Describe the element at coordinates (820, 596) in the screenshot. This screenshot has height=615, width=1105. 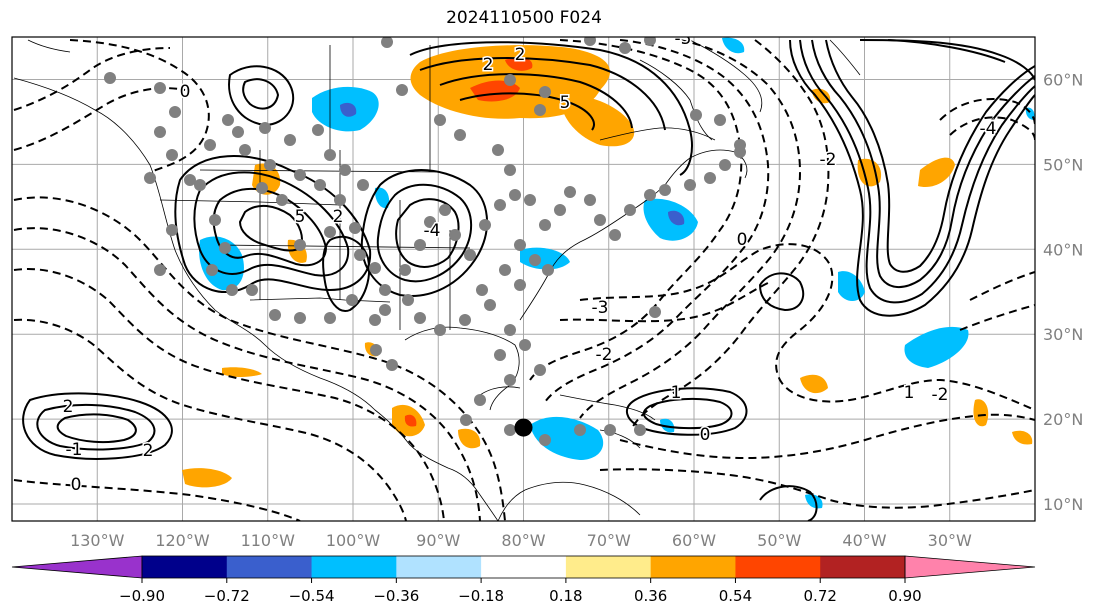
I see `colorbar-tick-label: 0.72` at that location.